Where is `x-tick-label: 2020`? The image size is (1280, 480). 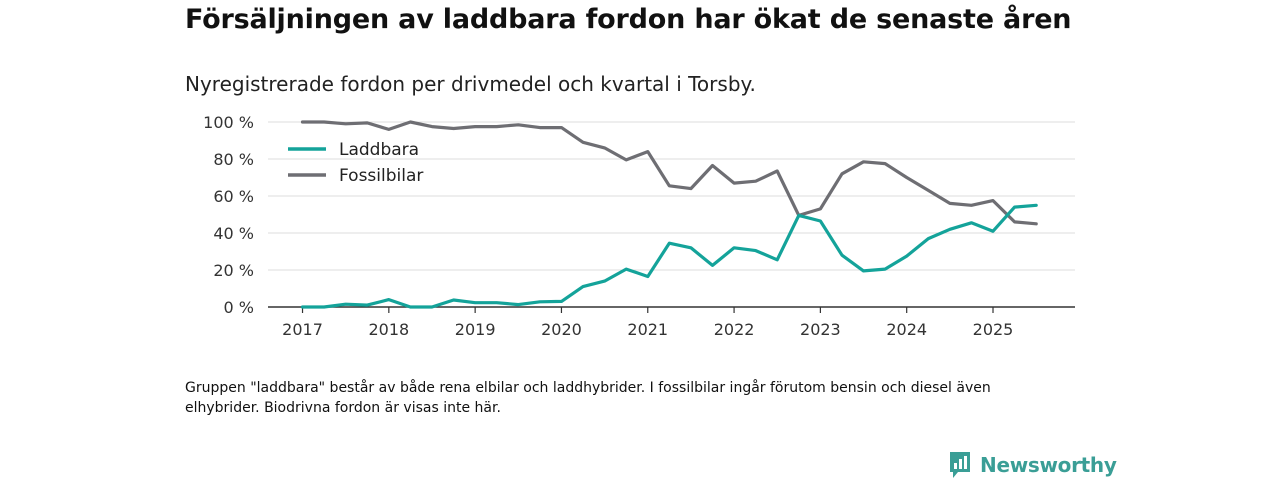
x-tick-label: 2020 is located at coordinates (561, 329).